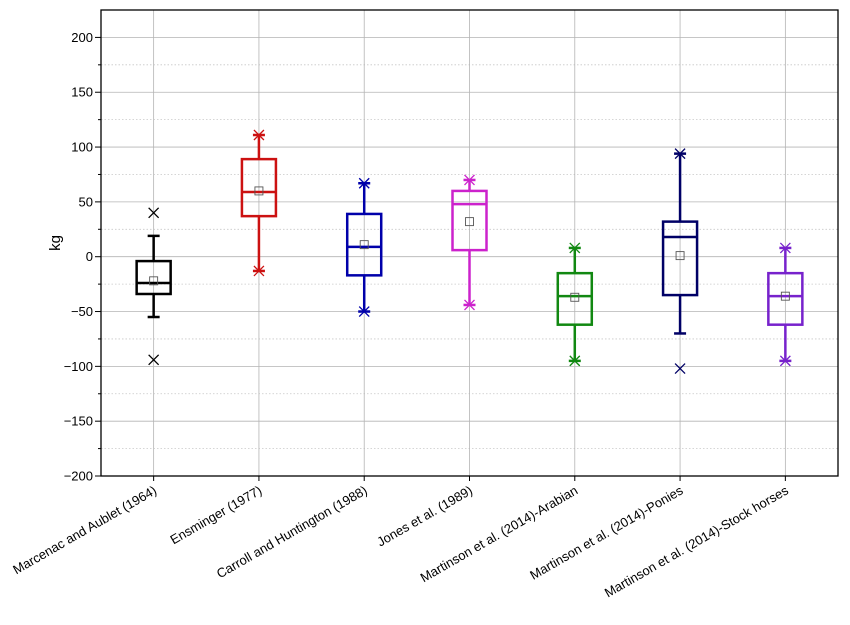 The height and width of the screenshot is (625, 850). Describe the element at coordinates (696, 541) in the screenshot. I see `category-label: Martinson et al. (2014)-Stock horses` at that location.